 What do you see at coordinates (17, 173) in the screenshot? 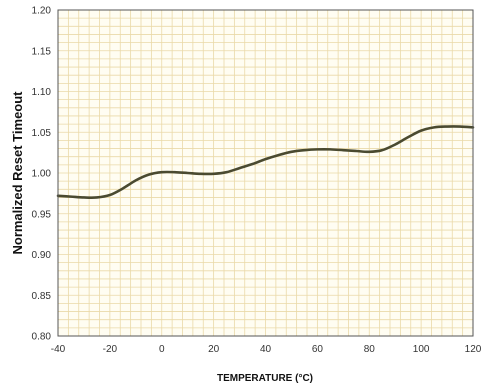
I see `y-axis-title: Normalized Reset Timeout` at bounding box center [17, 173].